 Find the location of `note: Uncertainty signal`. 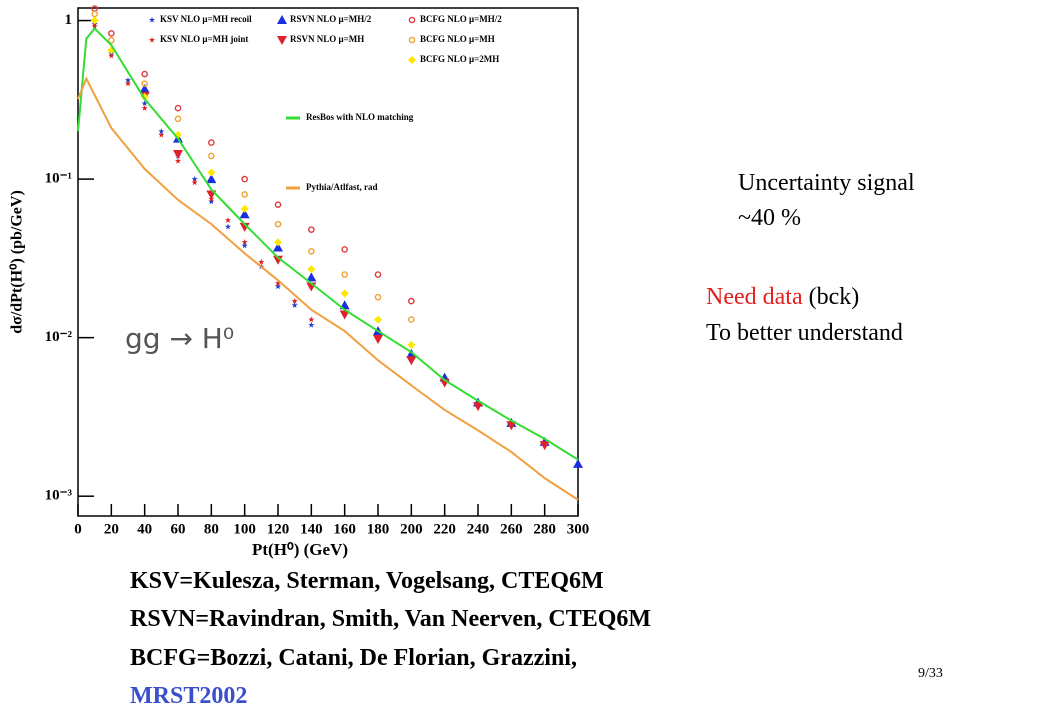

note: Uncertainty signal is located at coordinates (826, 183).